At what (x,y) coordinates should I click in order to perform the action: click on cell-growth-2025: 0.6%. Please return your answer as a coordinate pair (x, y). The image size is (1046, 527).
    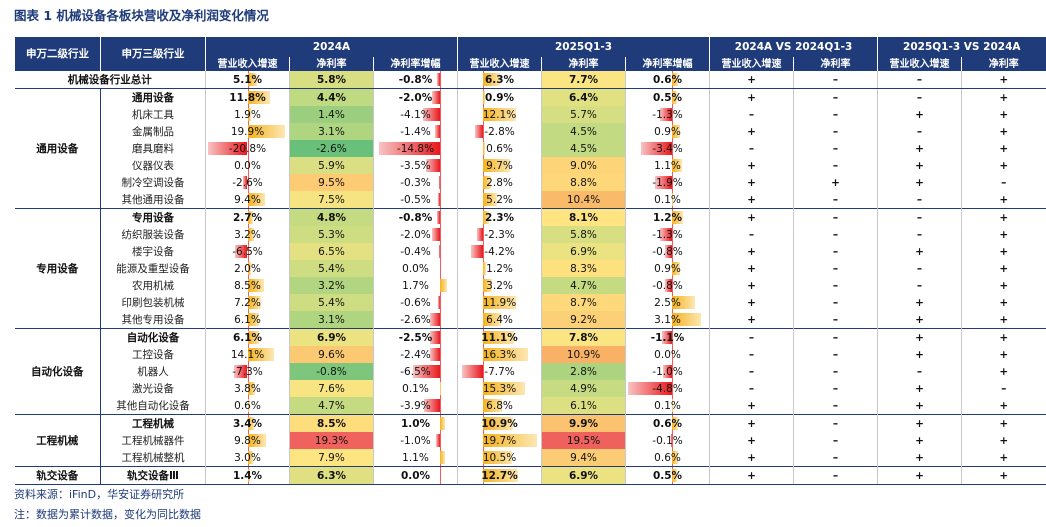
    Looking at the image, I should click on (667, 458).